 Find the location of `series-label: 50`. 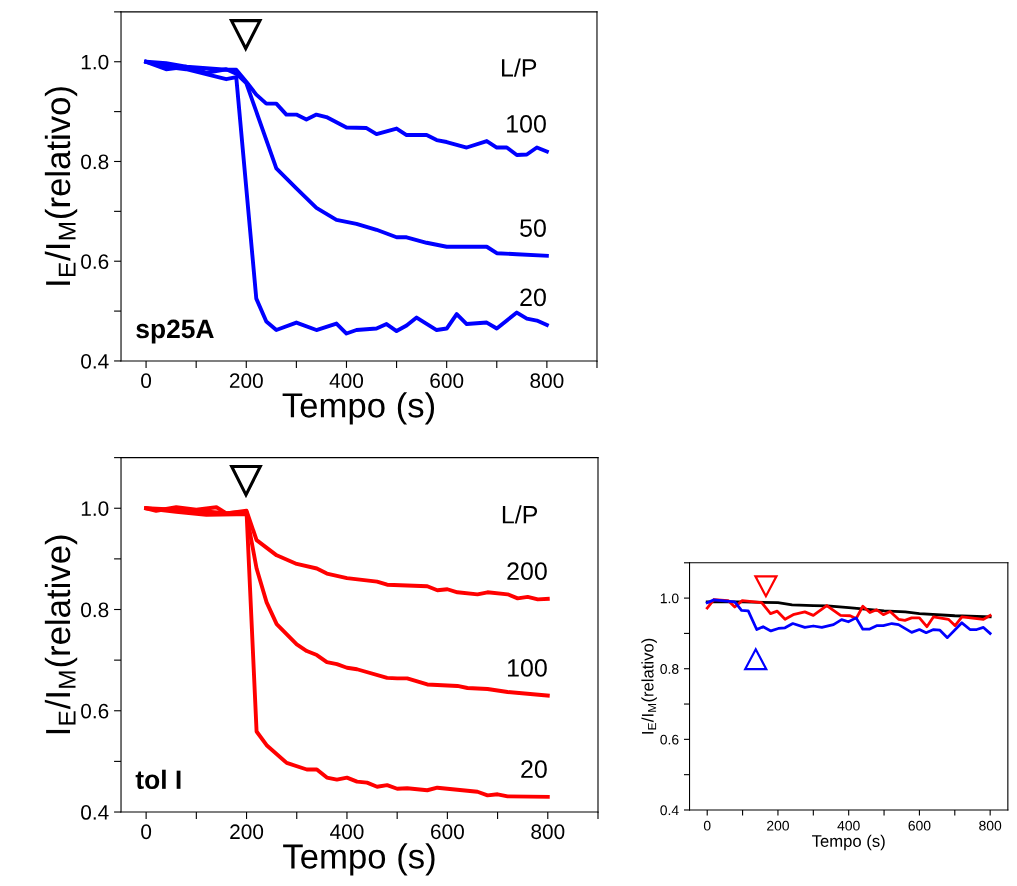

series-label: 50 is located at coordinates (533, 228).